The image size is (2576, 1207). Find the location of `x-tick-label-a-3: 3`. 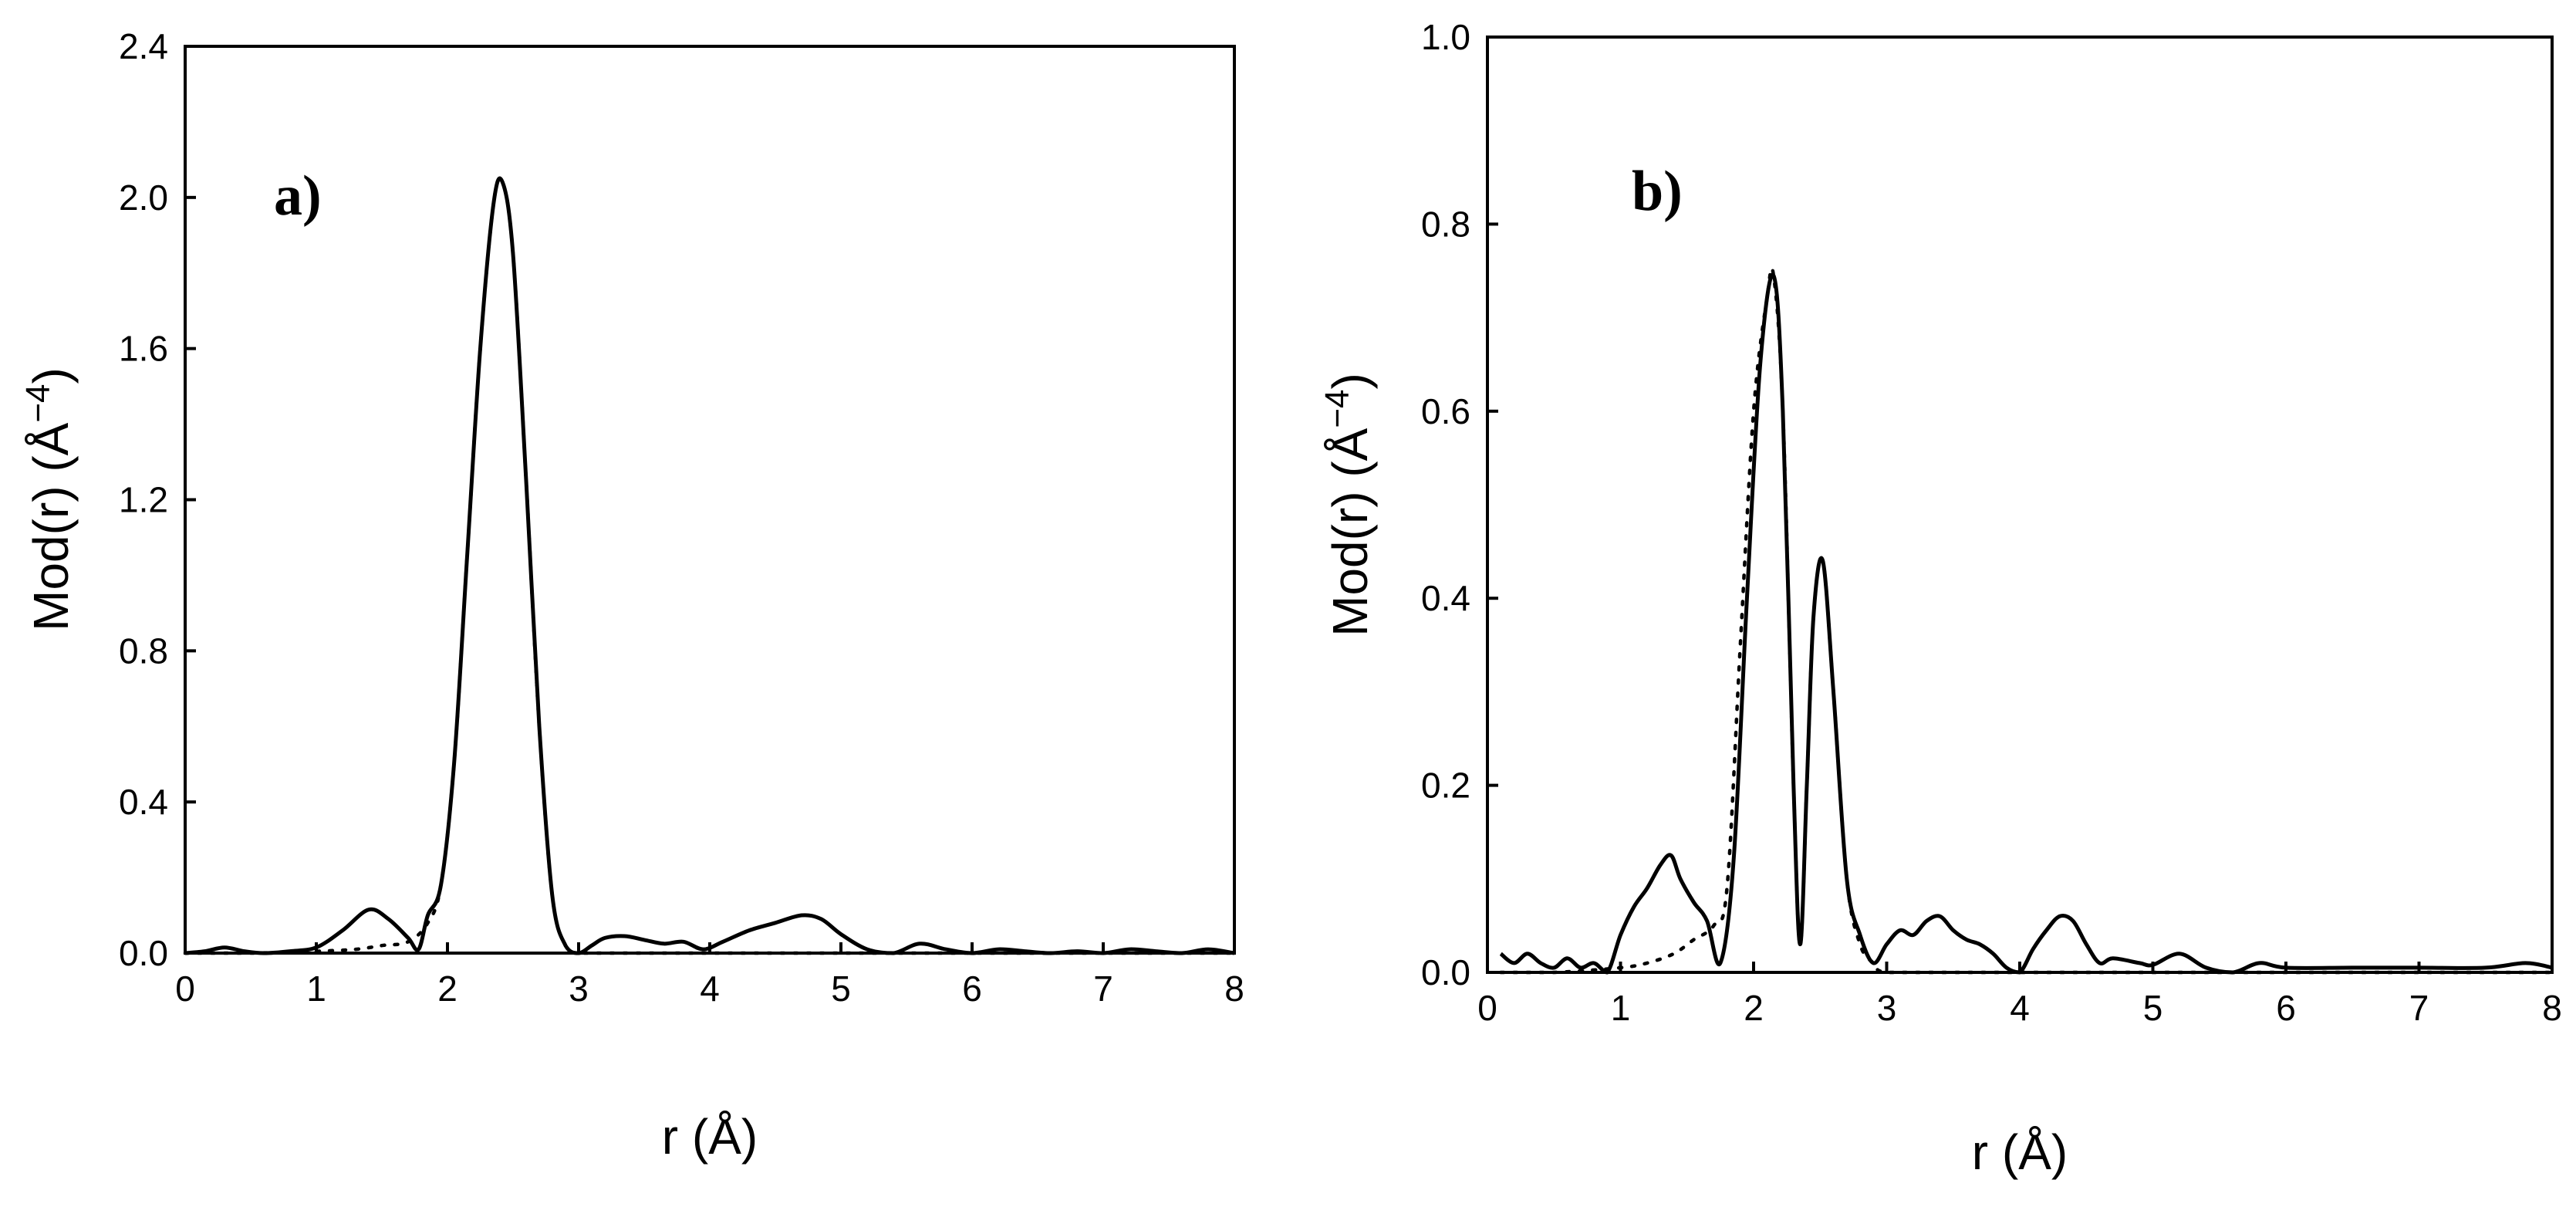

x-tick-label-a-3: 3 is located at coordinates (579, 989).